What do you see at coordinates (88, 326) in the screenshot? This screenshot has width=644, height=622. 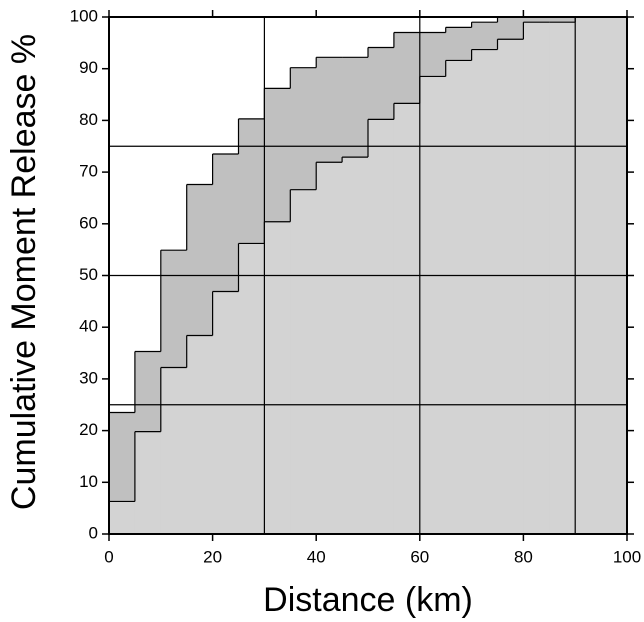 I see `y-tick-label: 40` at bounding box center [88, 326].